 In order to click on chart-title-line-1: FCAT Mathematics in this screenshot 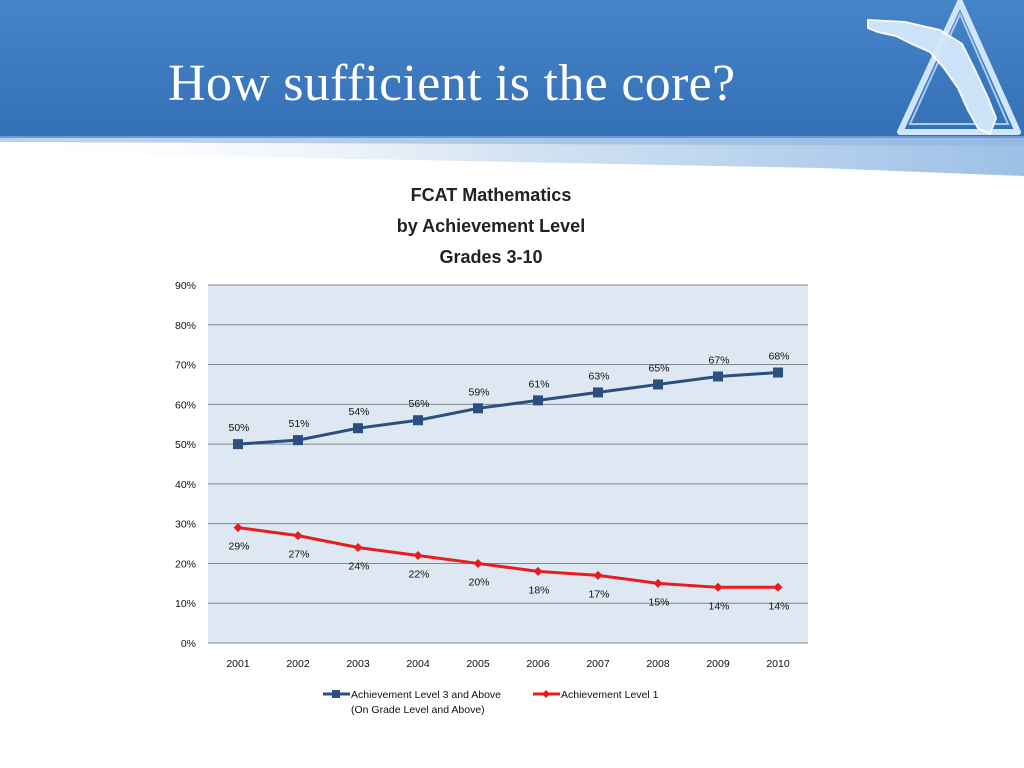, I will do `click(491, 195)`.